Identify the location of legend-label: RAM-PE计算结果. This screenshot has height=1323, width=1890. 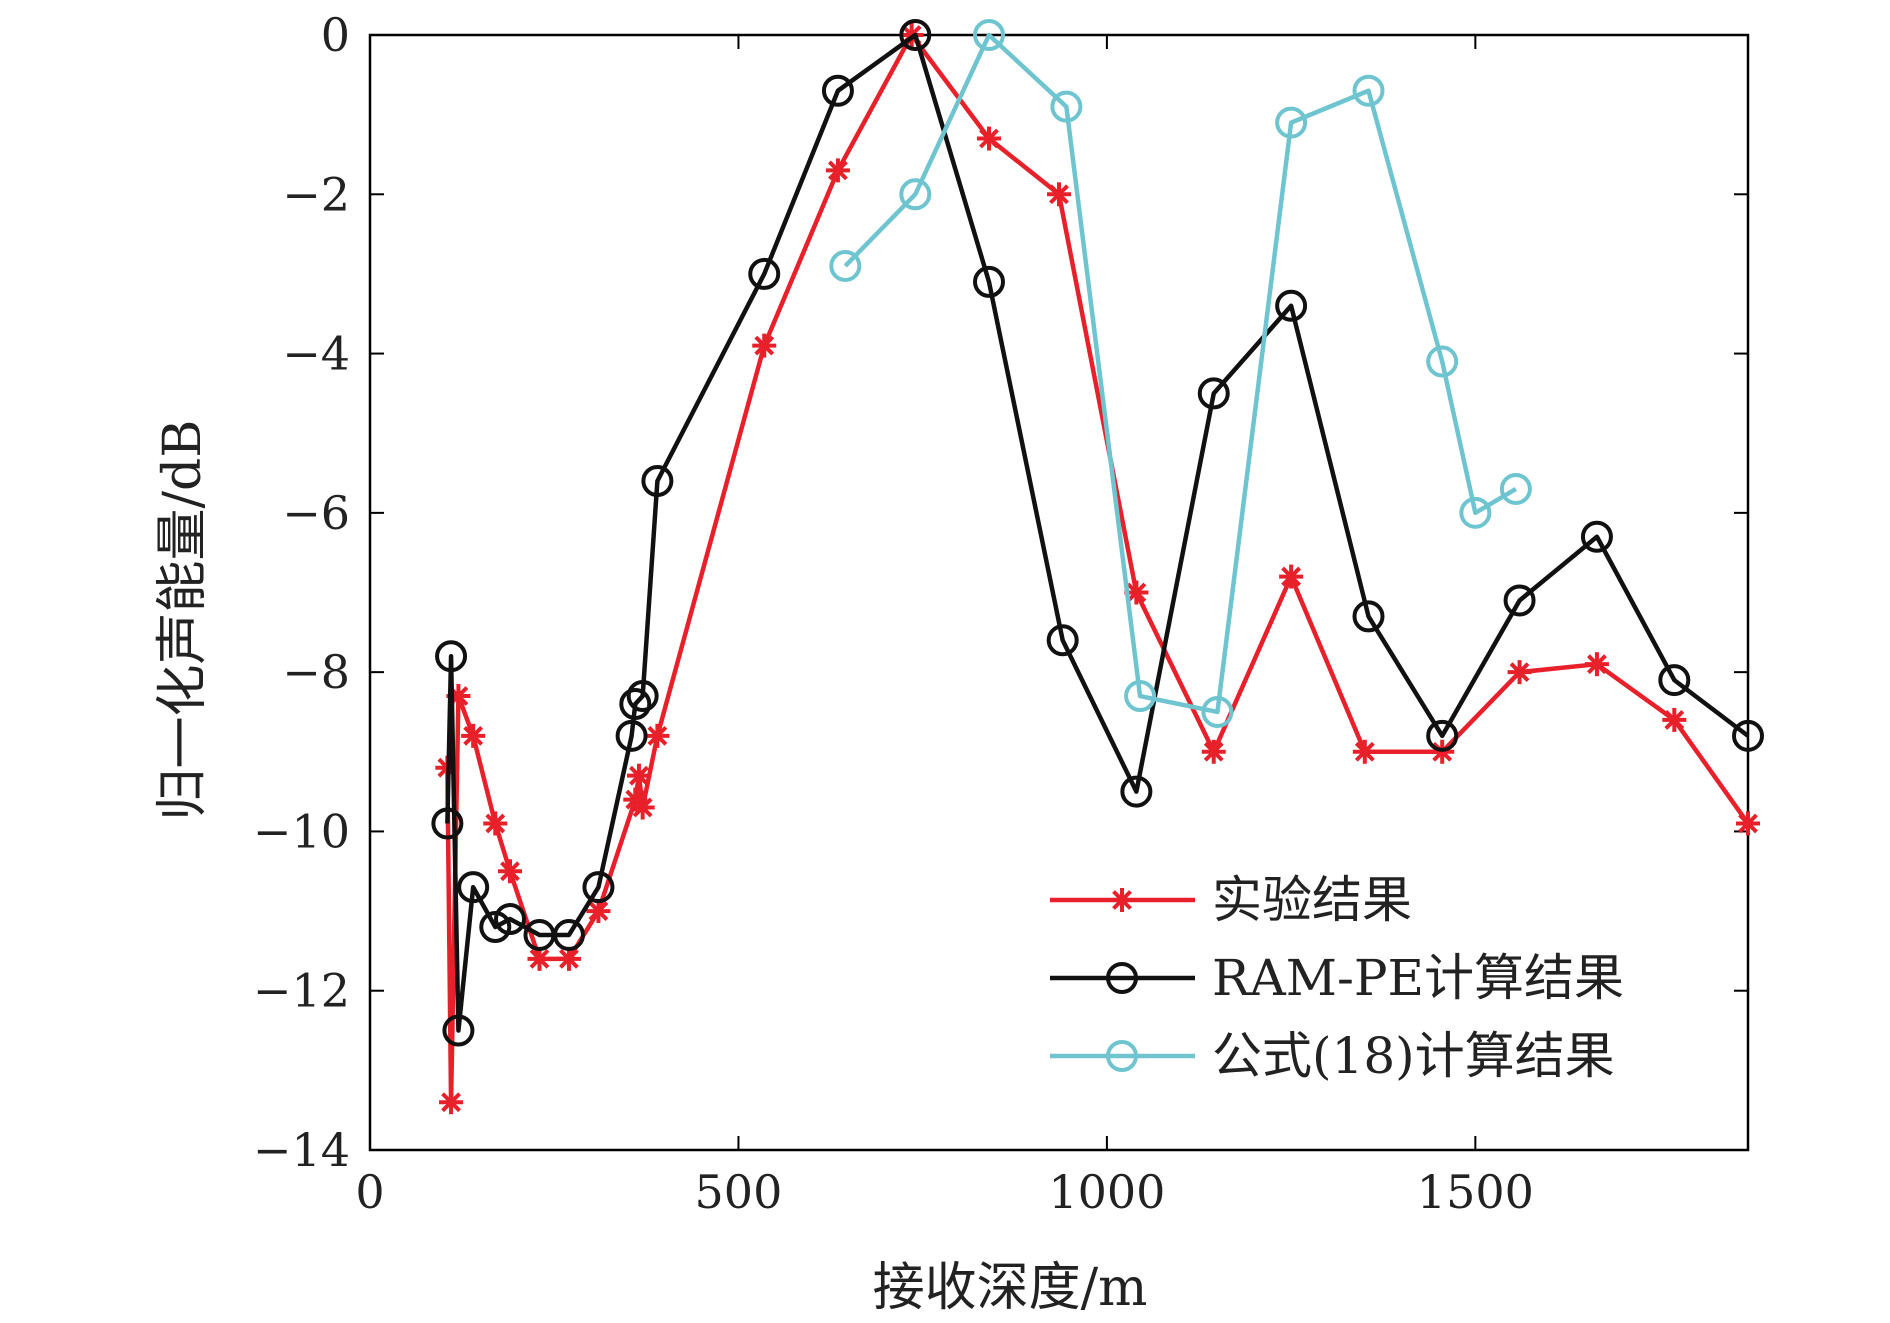
(1418, 978).